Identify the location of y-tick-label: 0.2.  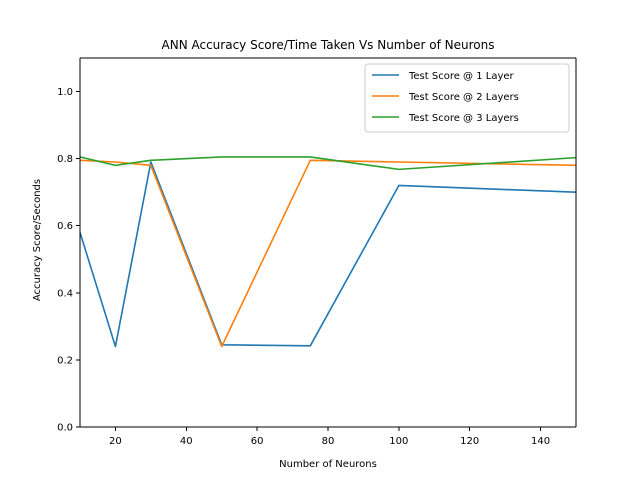
(65, 360).